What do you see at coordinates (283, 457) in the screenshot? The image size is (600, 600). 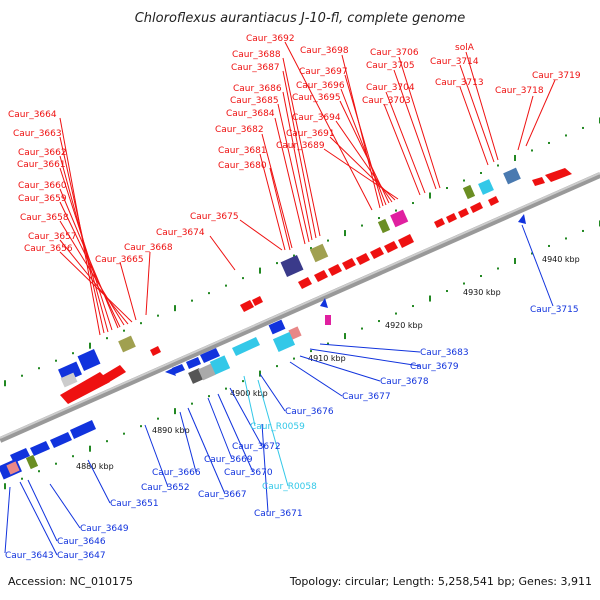 I see `rna-gene-labels: Caur_R0059 Caur_R0058` at bounding box center [283, 457].